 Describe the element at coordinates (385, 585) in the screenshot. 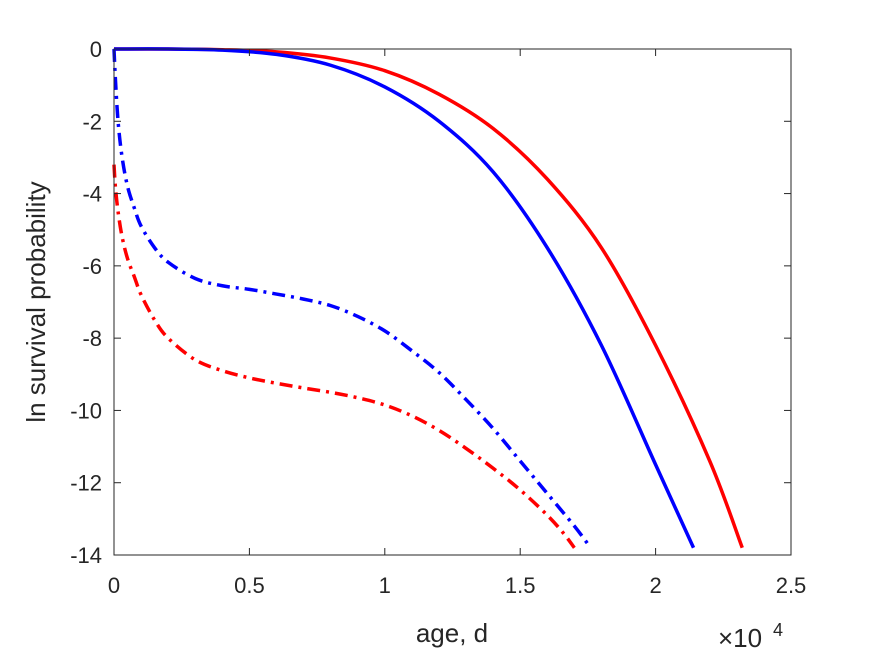

I see `x-tick-label: 1` at that location.